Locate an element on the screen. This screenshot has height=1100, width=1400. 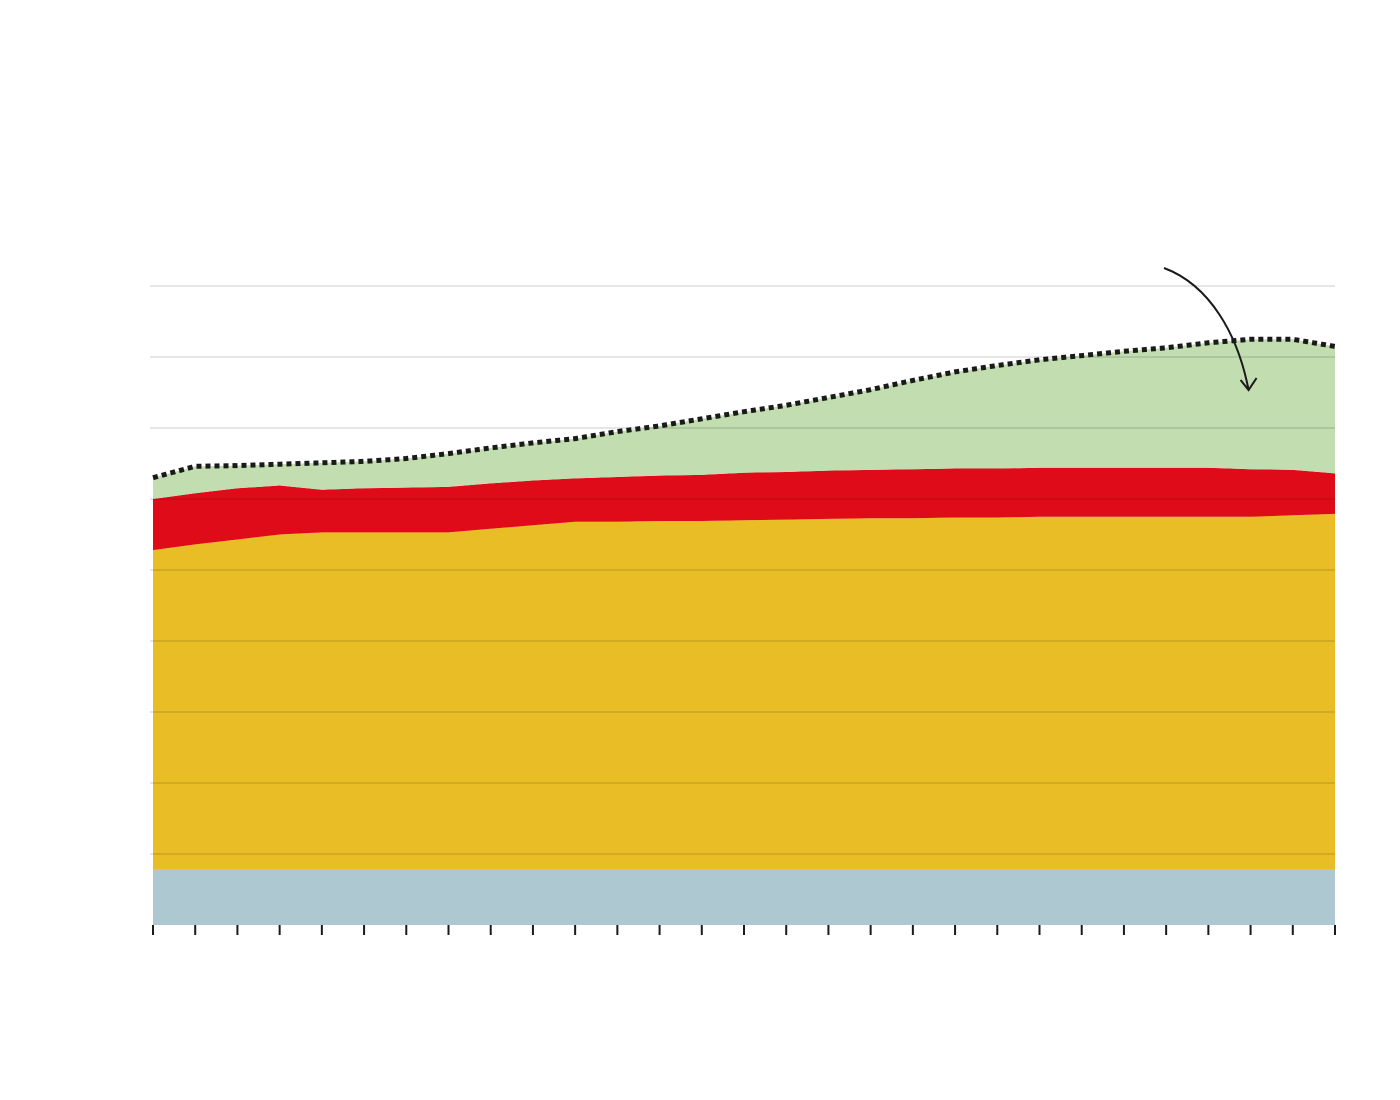
annotation-arrowhead is located at coordinates (1248, 384).